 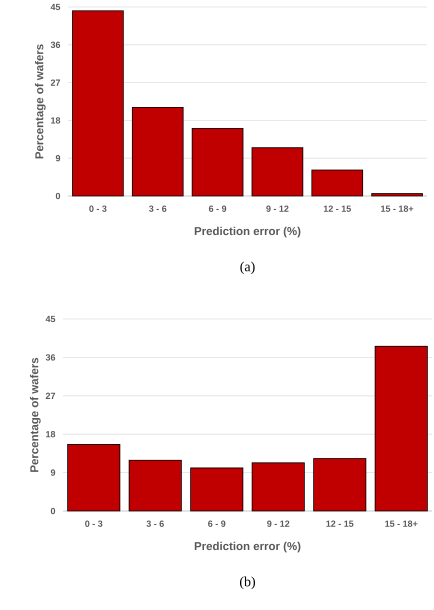 I want to click on text: (a), so click(x=247, y=268).